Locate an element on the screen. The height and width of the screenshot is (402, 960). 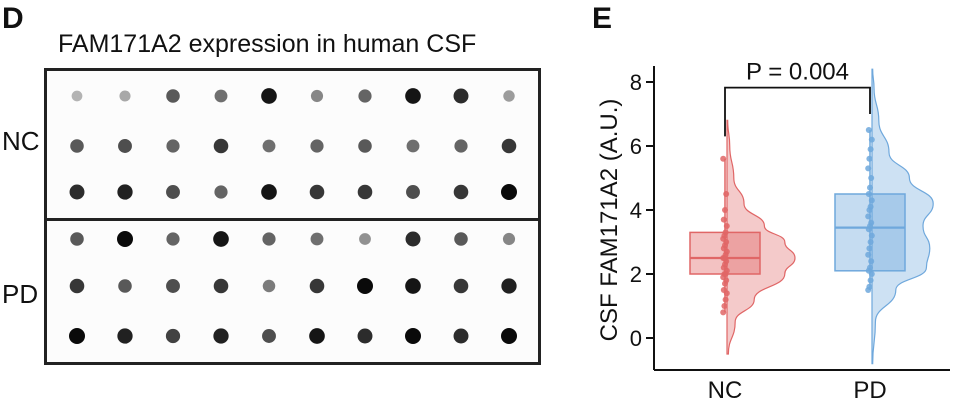
y-tick-label: 2 is located at coordinates (636, 274).